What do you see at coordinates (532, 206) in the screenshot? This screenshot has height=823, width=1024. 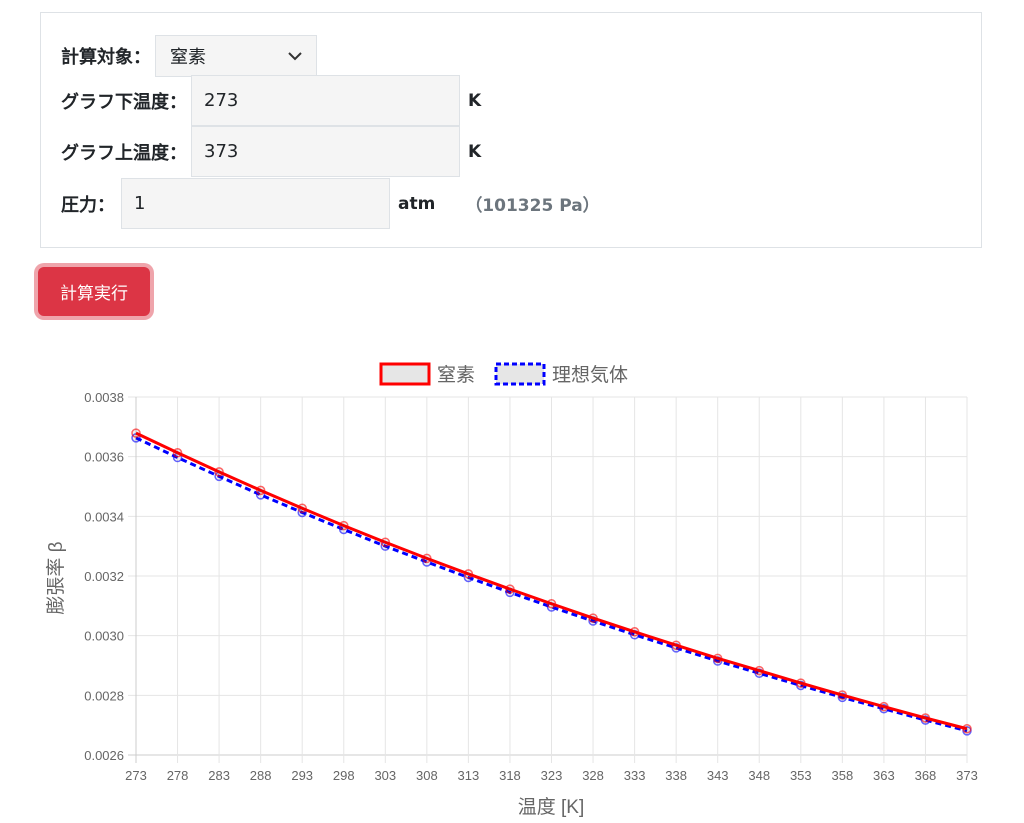 I see `pressure-pa: （101325 Pa）` at bounding box center [532, 206].